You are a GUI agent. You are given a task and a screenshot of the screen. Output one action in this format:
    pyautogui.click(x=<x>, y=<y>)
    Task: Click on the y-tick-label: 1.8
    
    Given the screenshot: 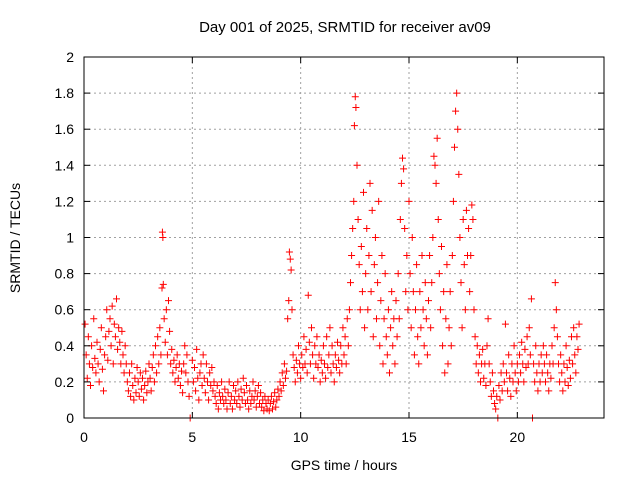 What is the action you would take?
    pyautogui.click(x=65, y=93)
    